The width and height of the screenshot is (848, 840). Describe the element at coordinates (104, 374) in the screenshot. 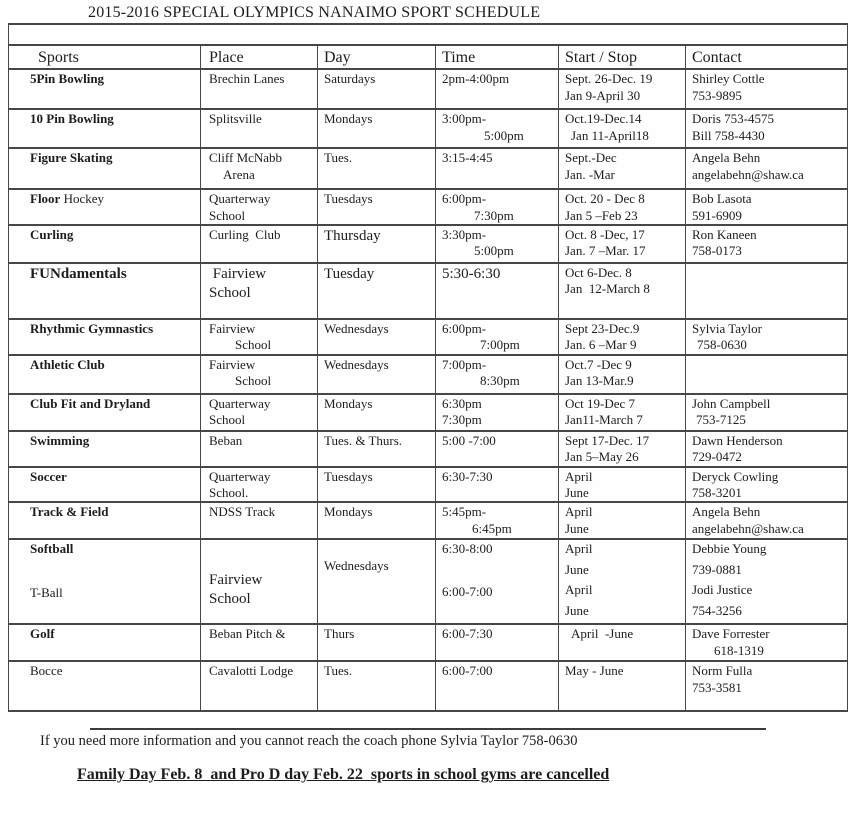

I see `cell-sport: Athletic Club` at that location.